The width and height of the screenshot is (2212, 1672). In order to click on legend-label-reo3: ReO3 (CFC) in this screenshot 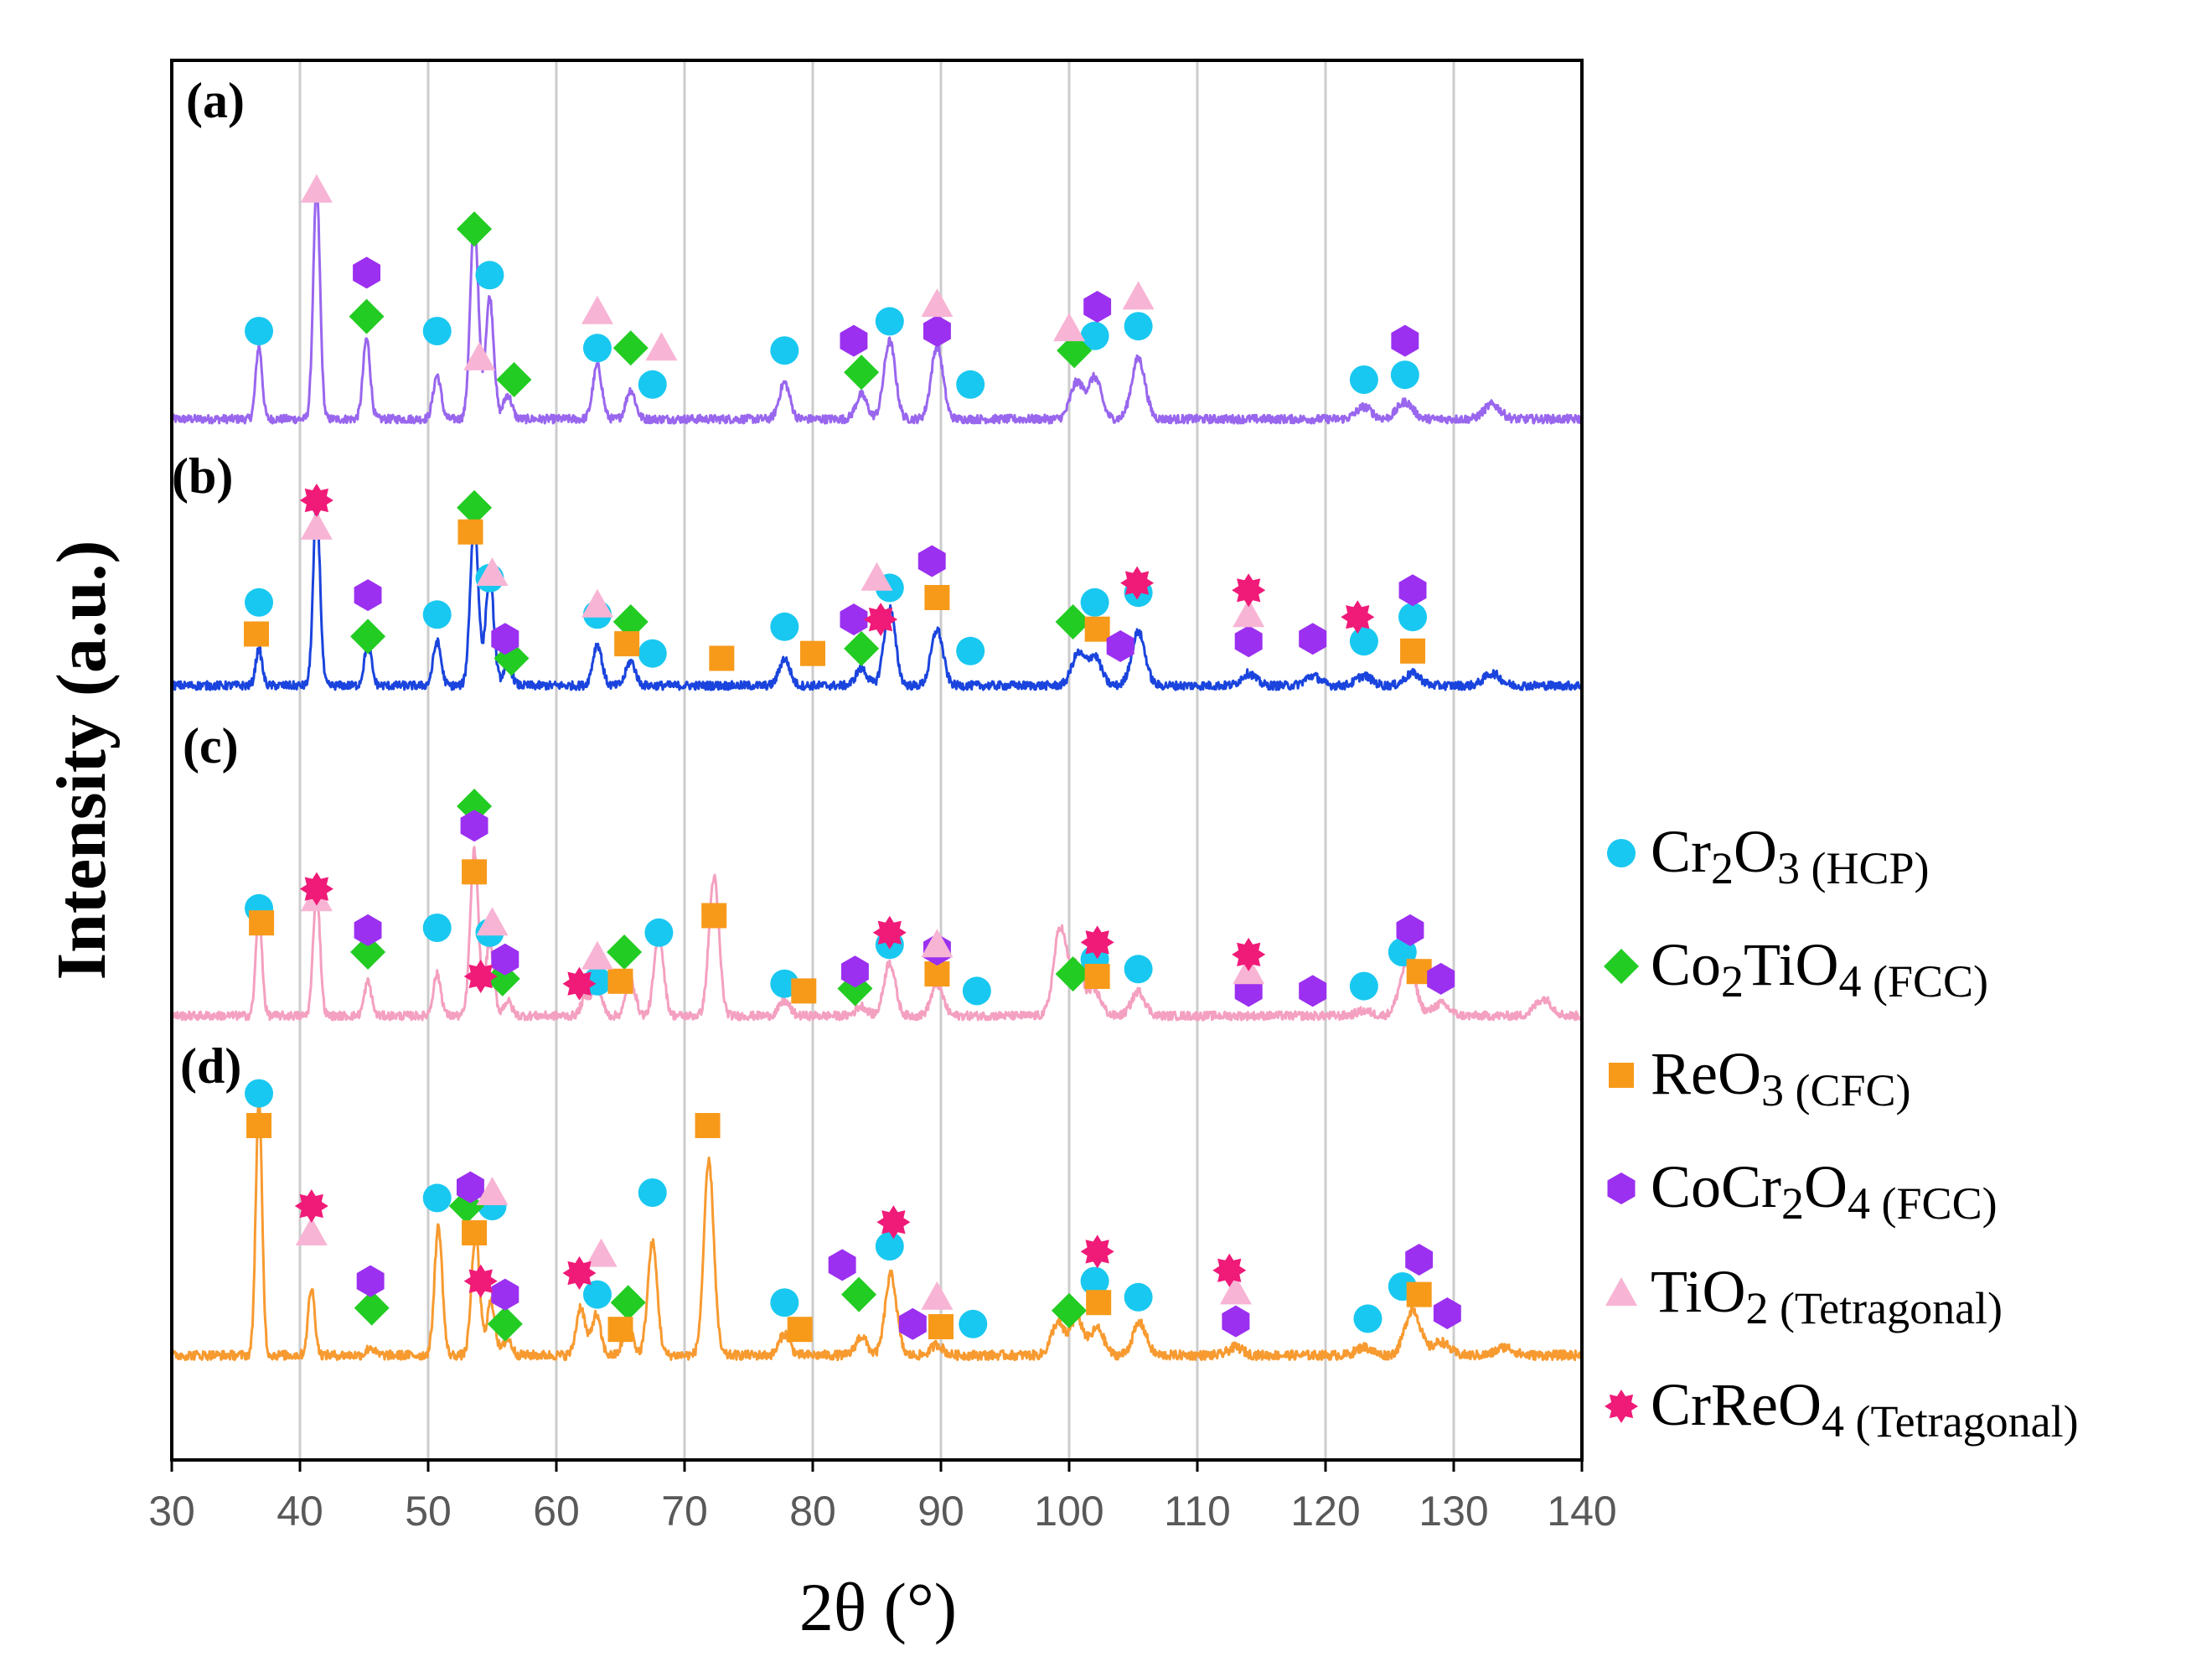, I will do `click(1781, 1078)`.